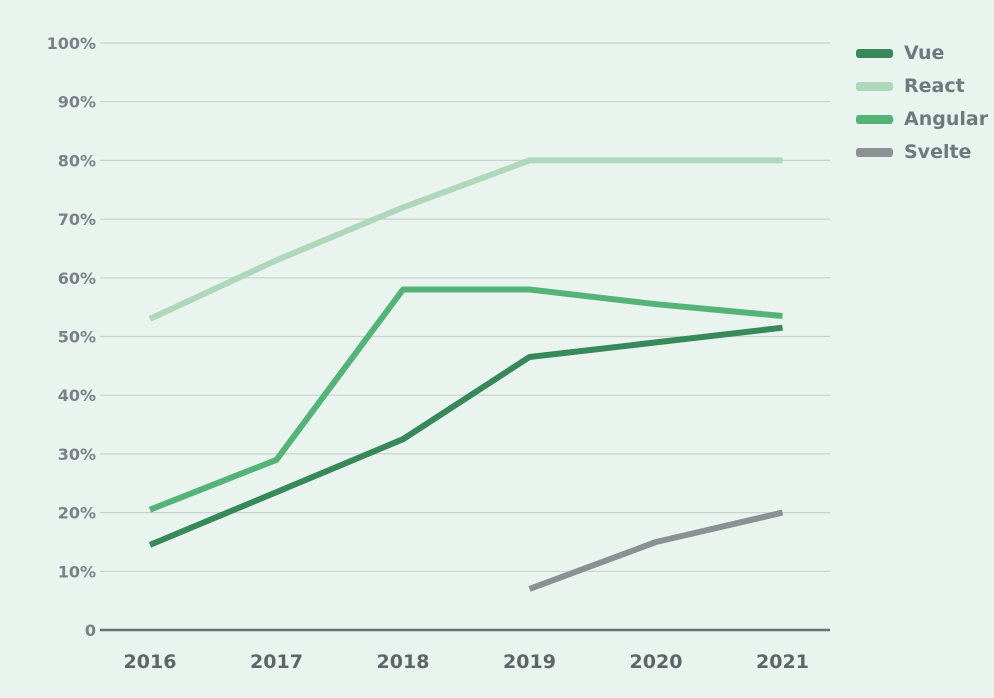 The image size is (994, 698). Describe the element at coordinates (90, 630) in the screenshot. I see `y-axis-tick-label: 0` at that location.